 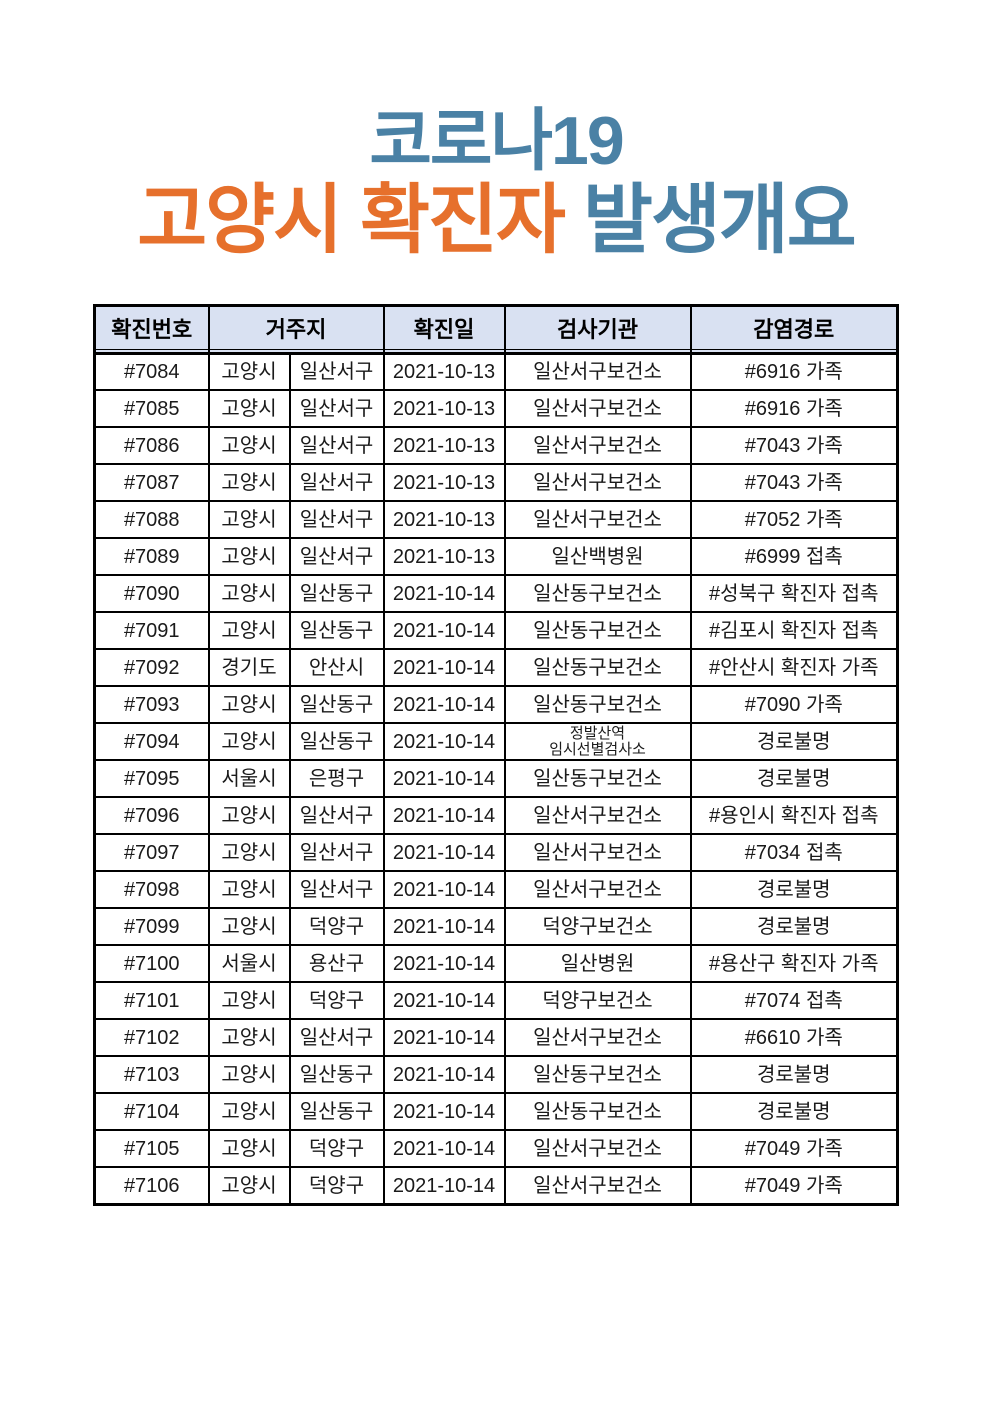 I want to click on cell-case-number: #7106, so click(x=151, y=1186).